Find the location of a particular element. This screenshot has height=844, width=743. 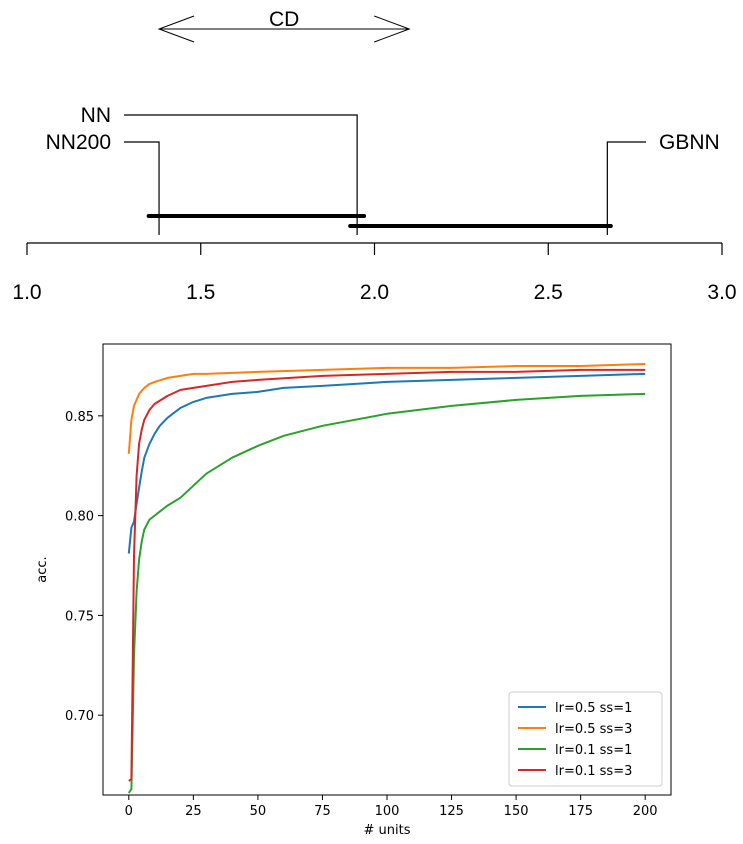

cd-label: CD is located at coordinates (284, 19).